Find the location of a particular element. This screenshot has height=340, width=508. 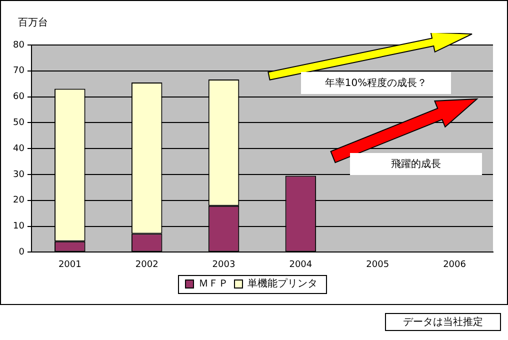

x-tick-label: 2004 is located at coordinates (300, 265).